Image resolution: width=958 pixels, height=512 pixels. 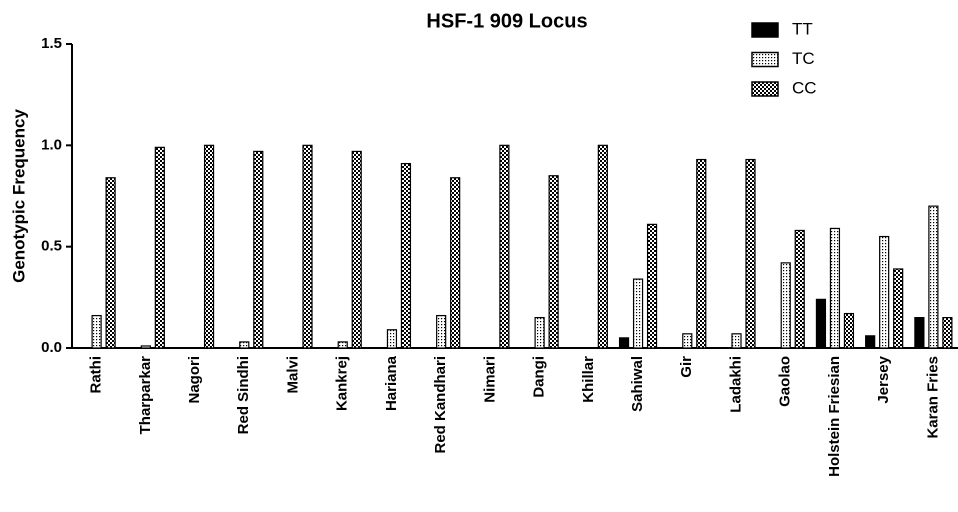 I want to click on x-tick-label: Rathi, so click(x=96, y=375).